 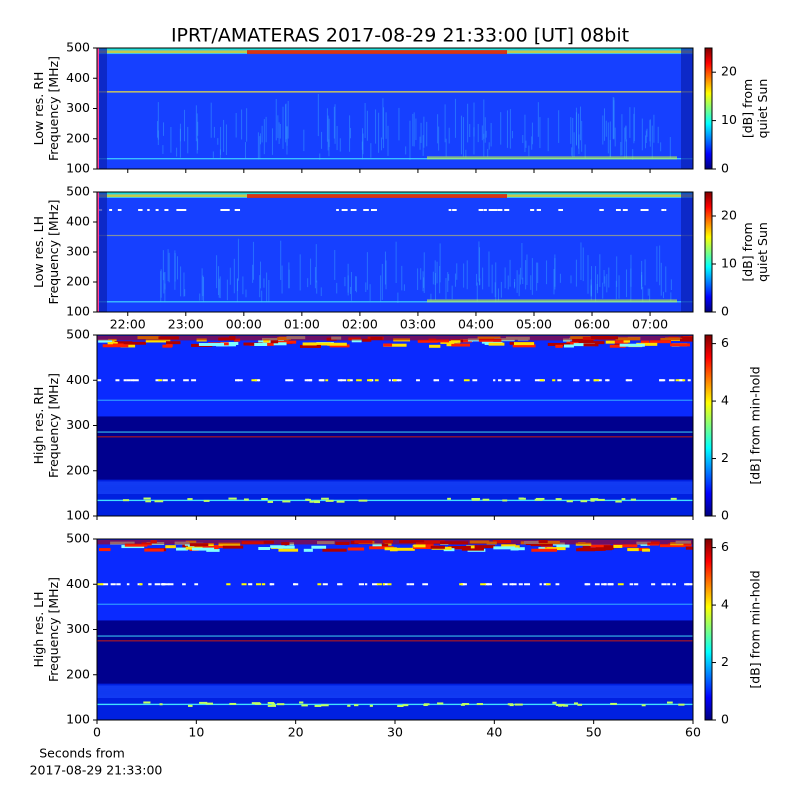 I want to click on x-tick-label: 0, so click(x=97, y=732).